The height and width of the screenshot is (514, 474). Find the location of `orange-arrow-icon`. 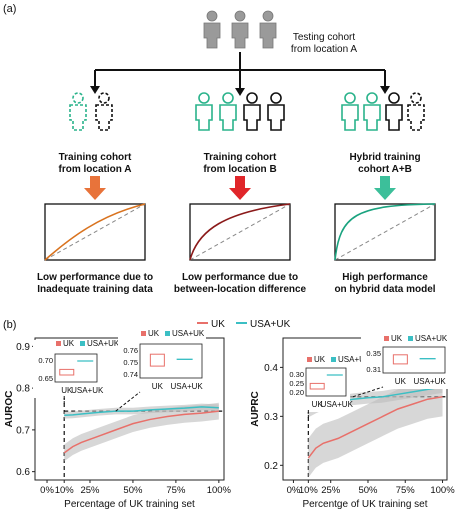

orange-arrow-icon is located at coordinates (95, 188).